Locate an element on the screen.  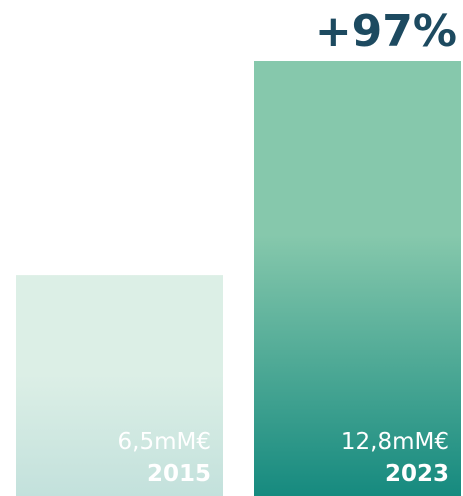
bar-category-label-2023: 2023 is located at coordinates (417, 474).